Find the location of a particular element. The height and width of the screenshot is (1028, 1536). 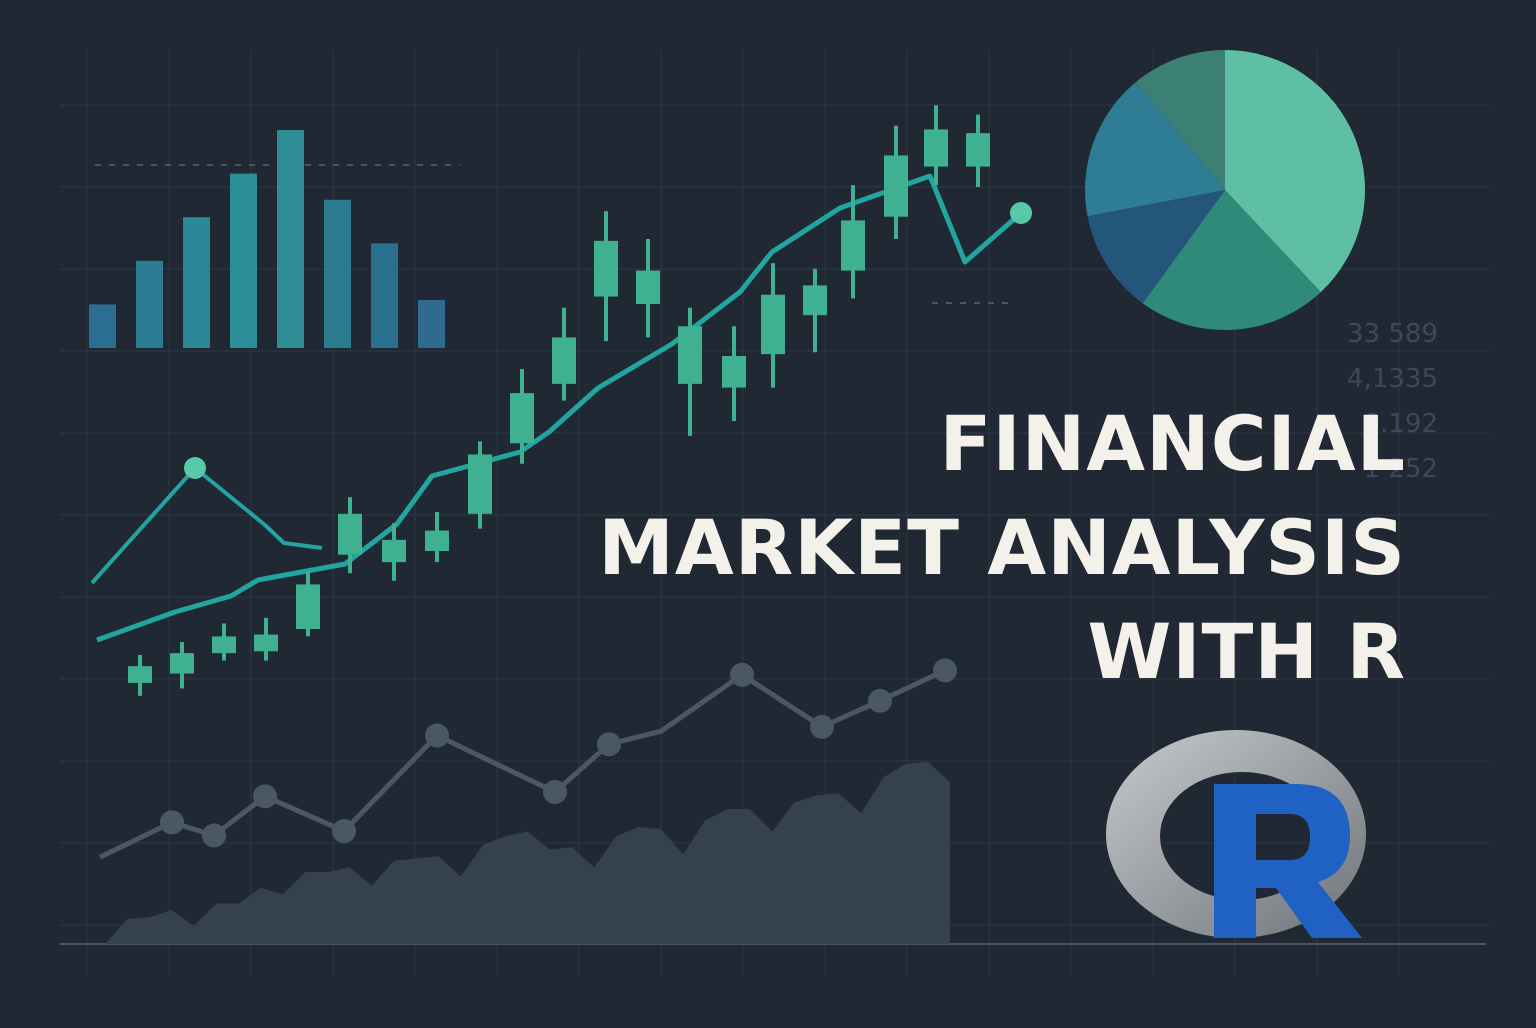

line-end-point is located at coordinates (1021, 213).